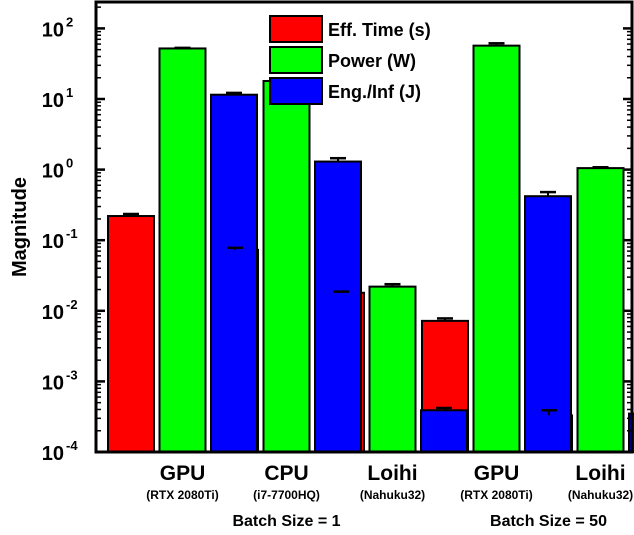 The width and height of the screenshot is (634, 535). Describe the element at coordinates (286, 473) in the screenshot. I see `category-label: CPU` at that location.